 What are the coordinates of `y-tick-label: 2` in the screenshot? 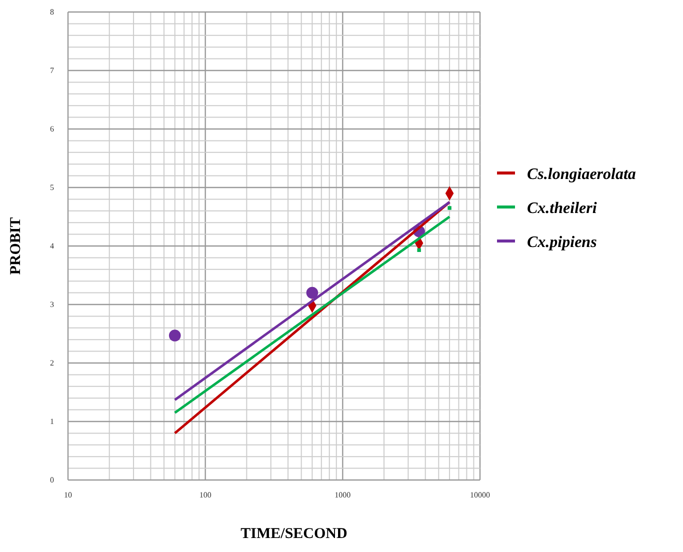 It's located at (52, 363).